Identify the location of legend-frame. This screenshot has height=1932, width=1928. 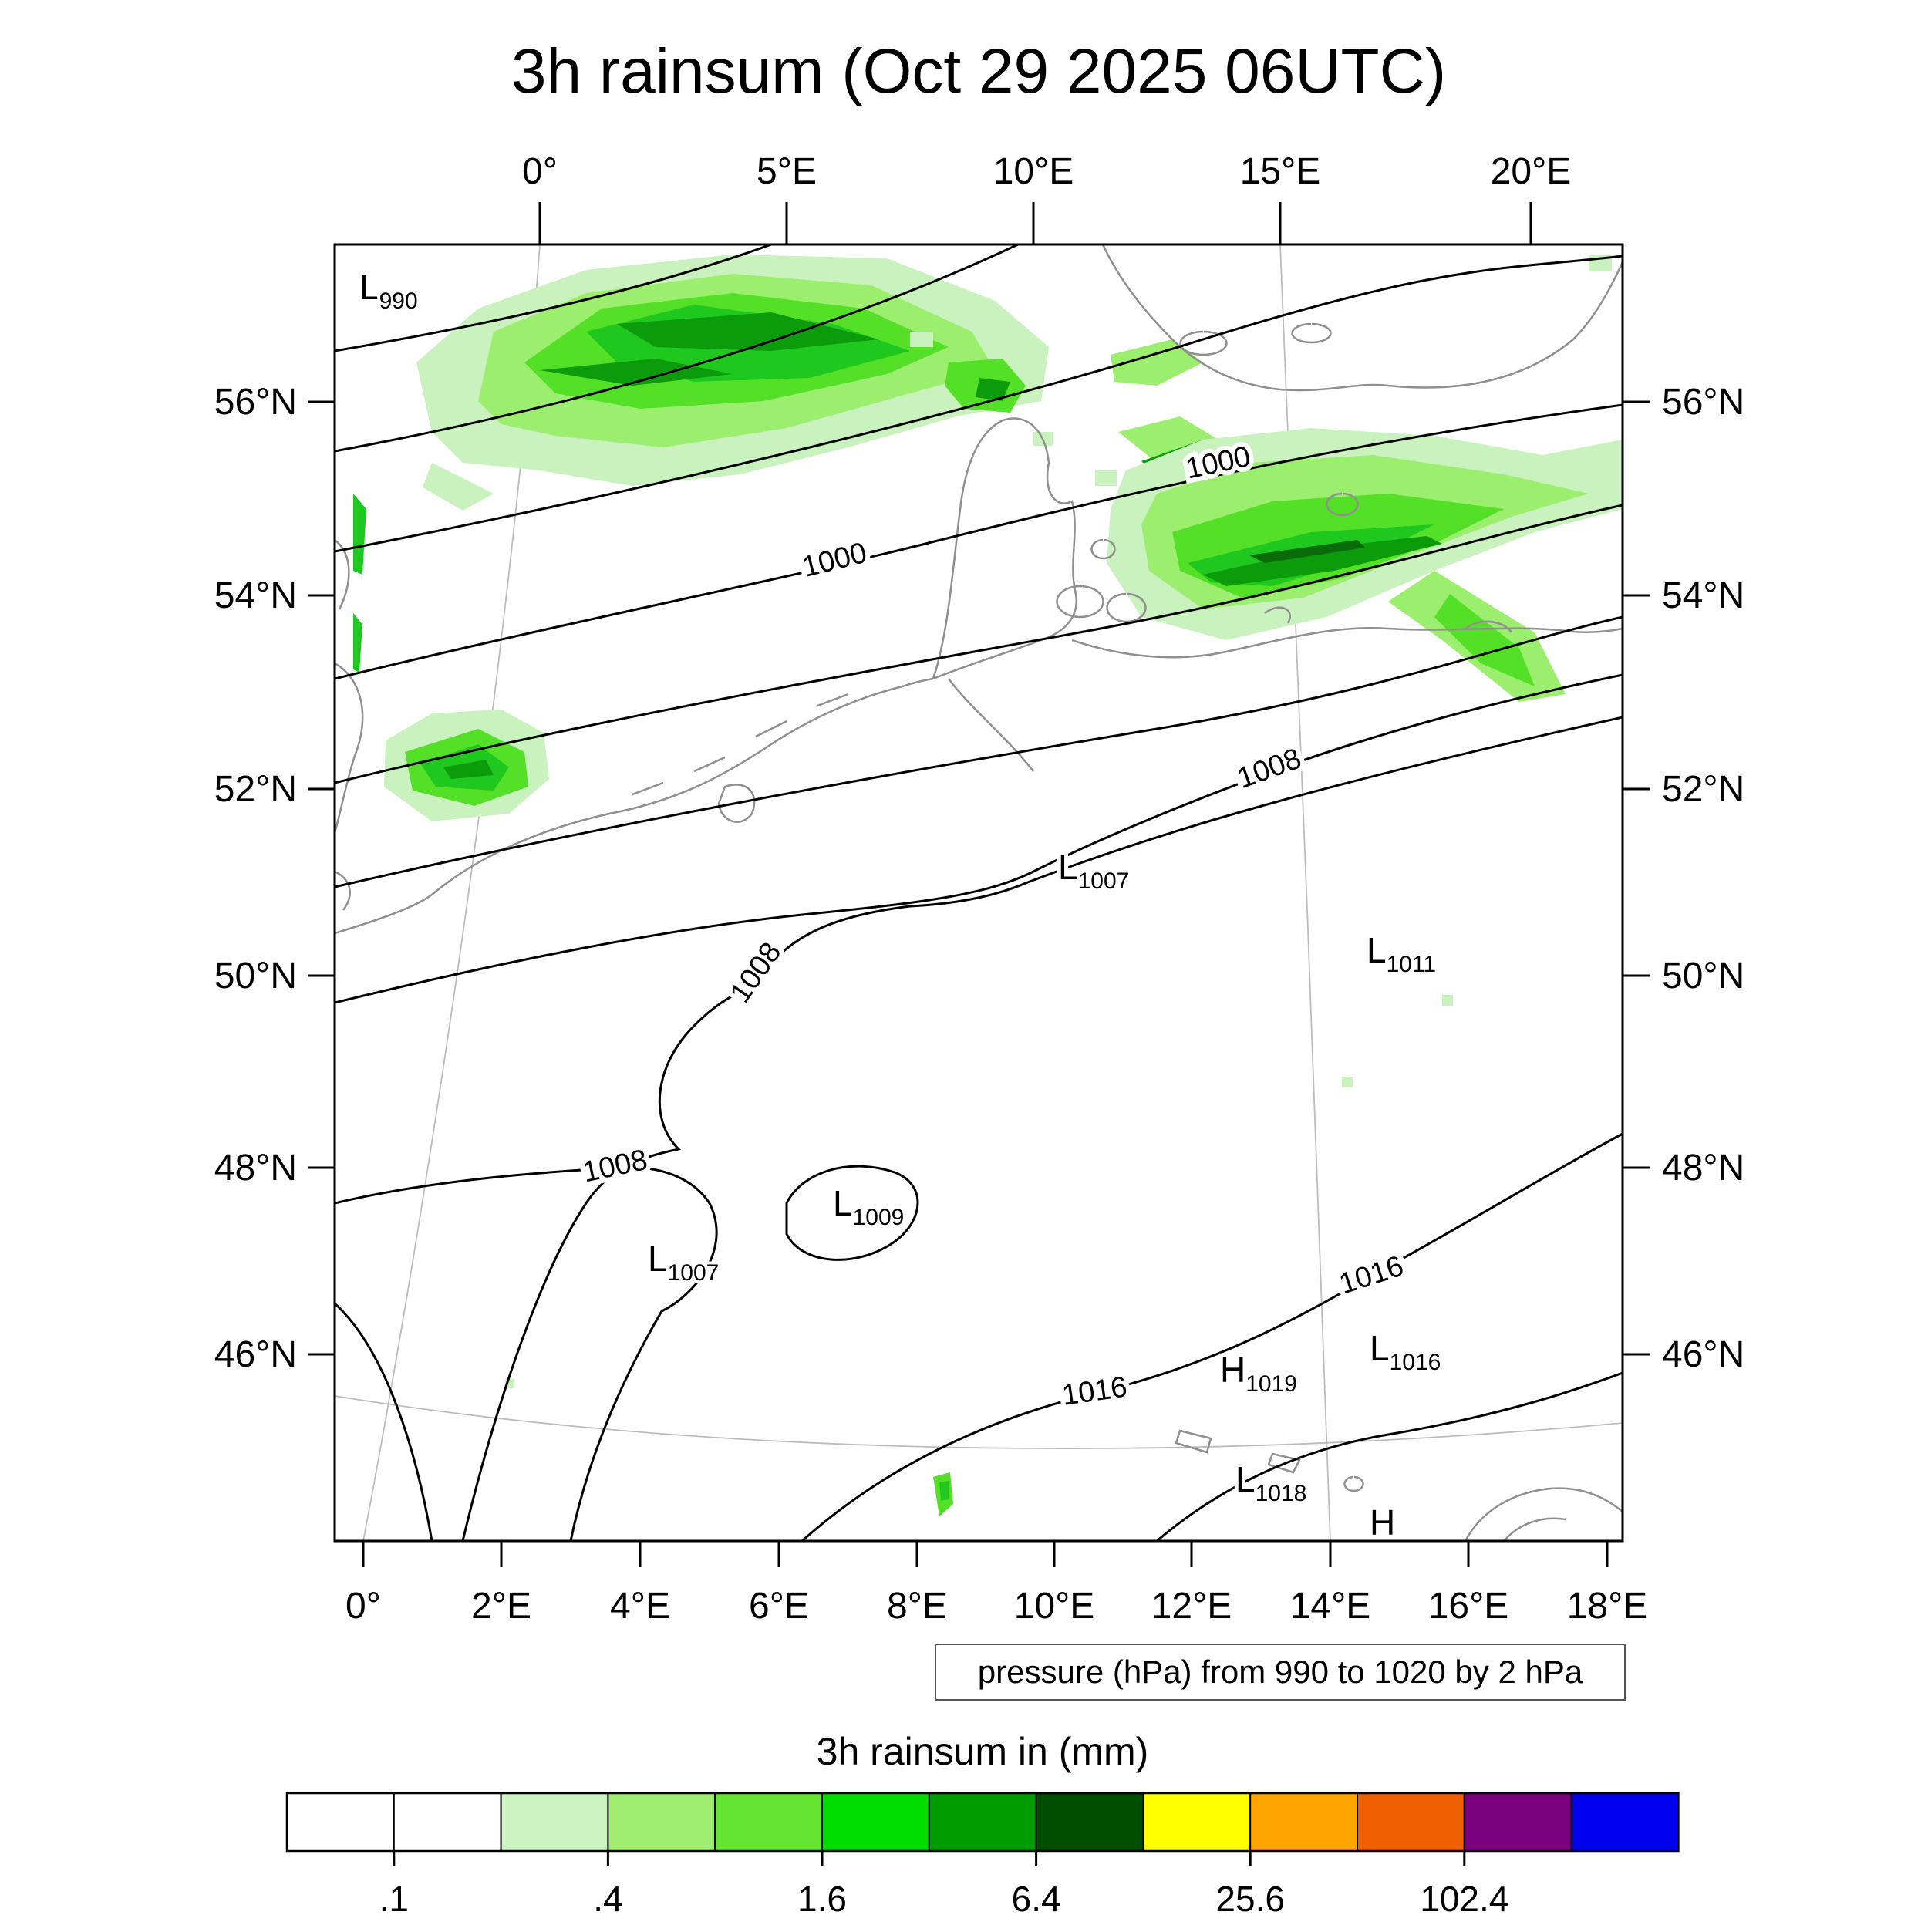
(982, 1822).